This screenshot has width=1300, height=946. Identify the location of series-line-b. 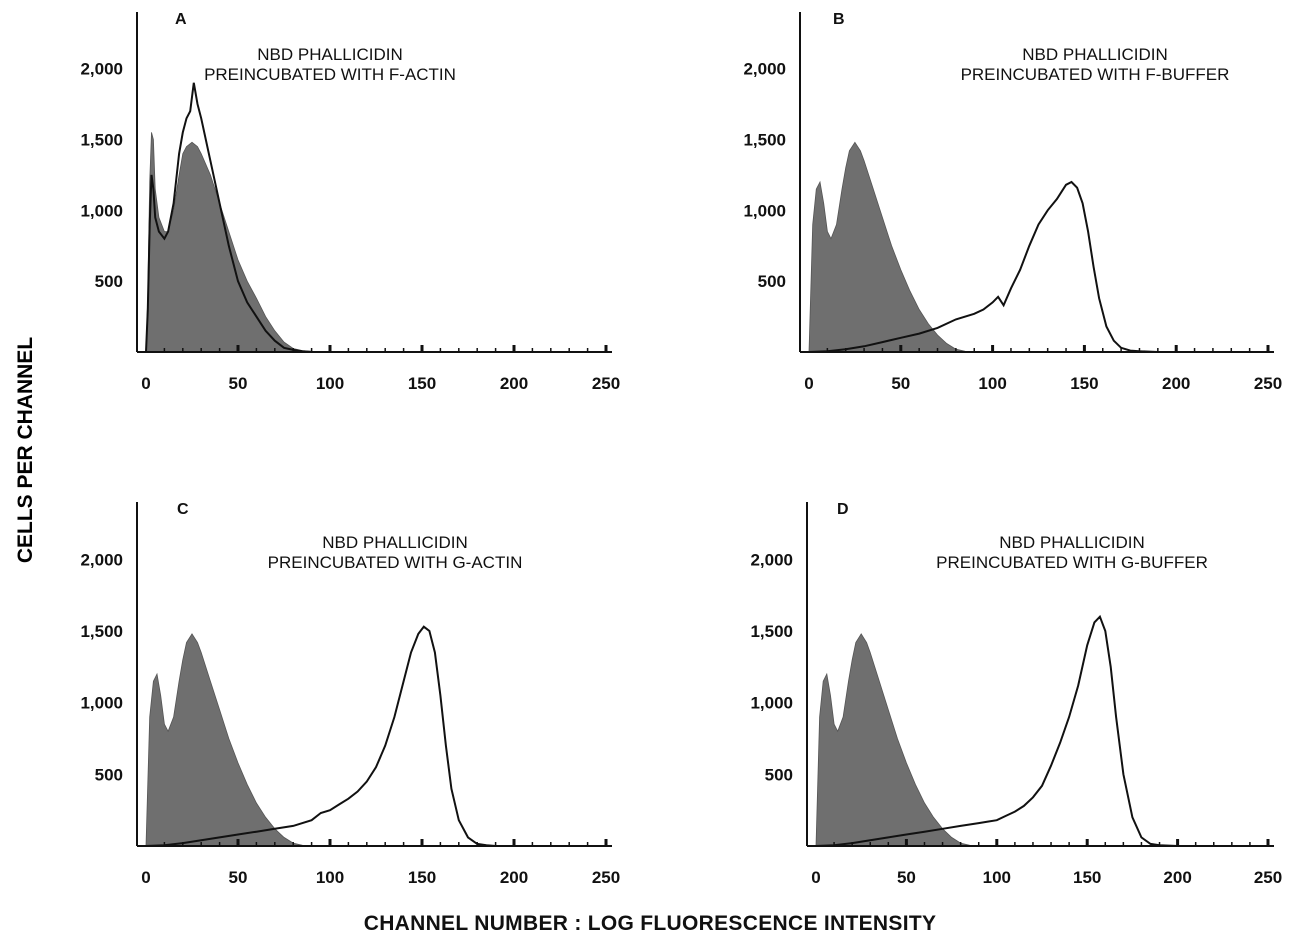
(1038, 266).